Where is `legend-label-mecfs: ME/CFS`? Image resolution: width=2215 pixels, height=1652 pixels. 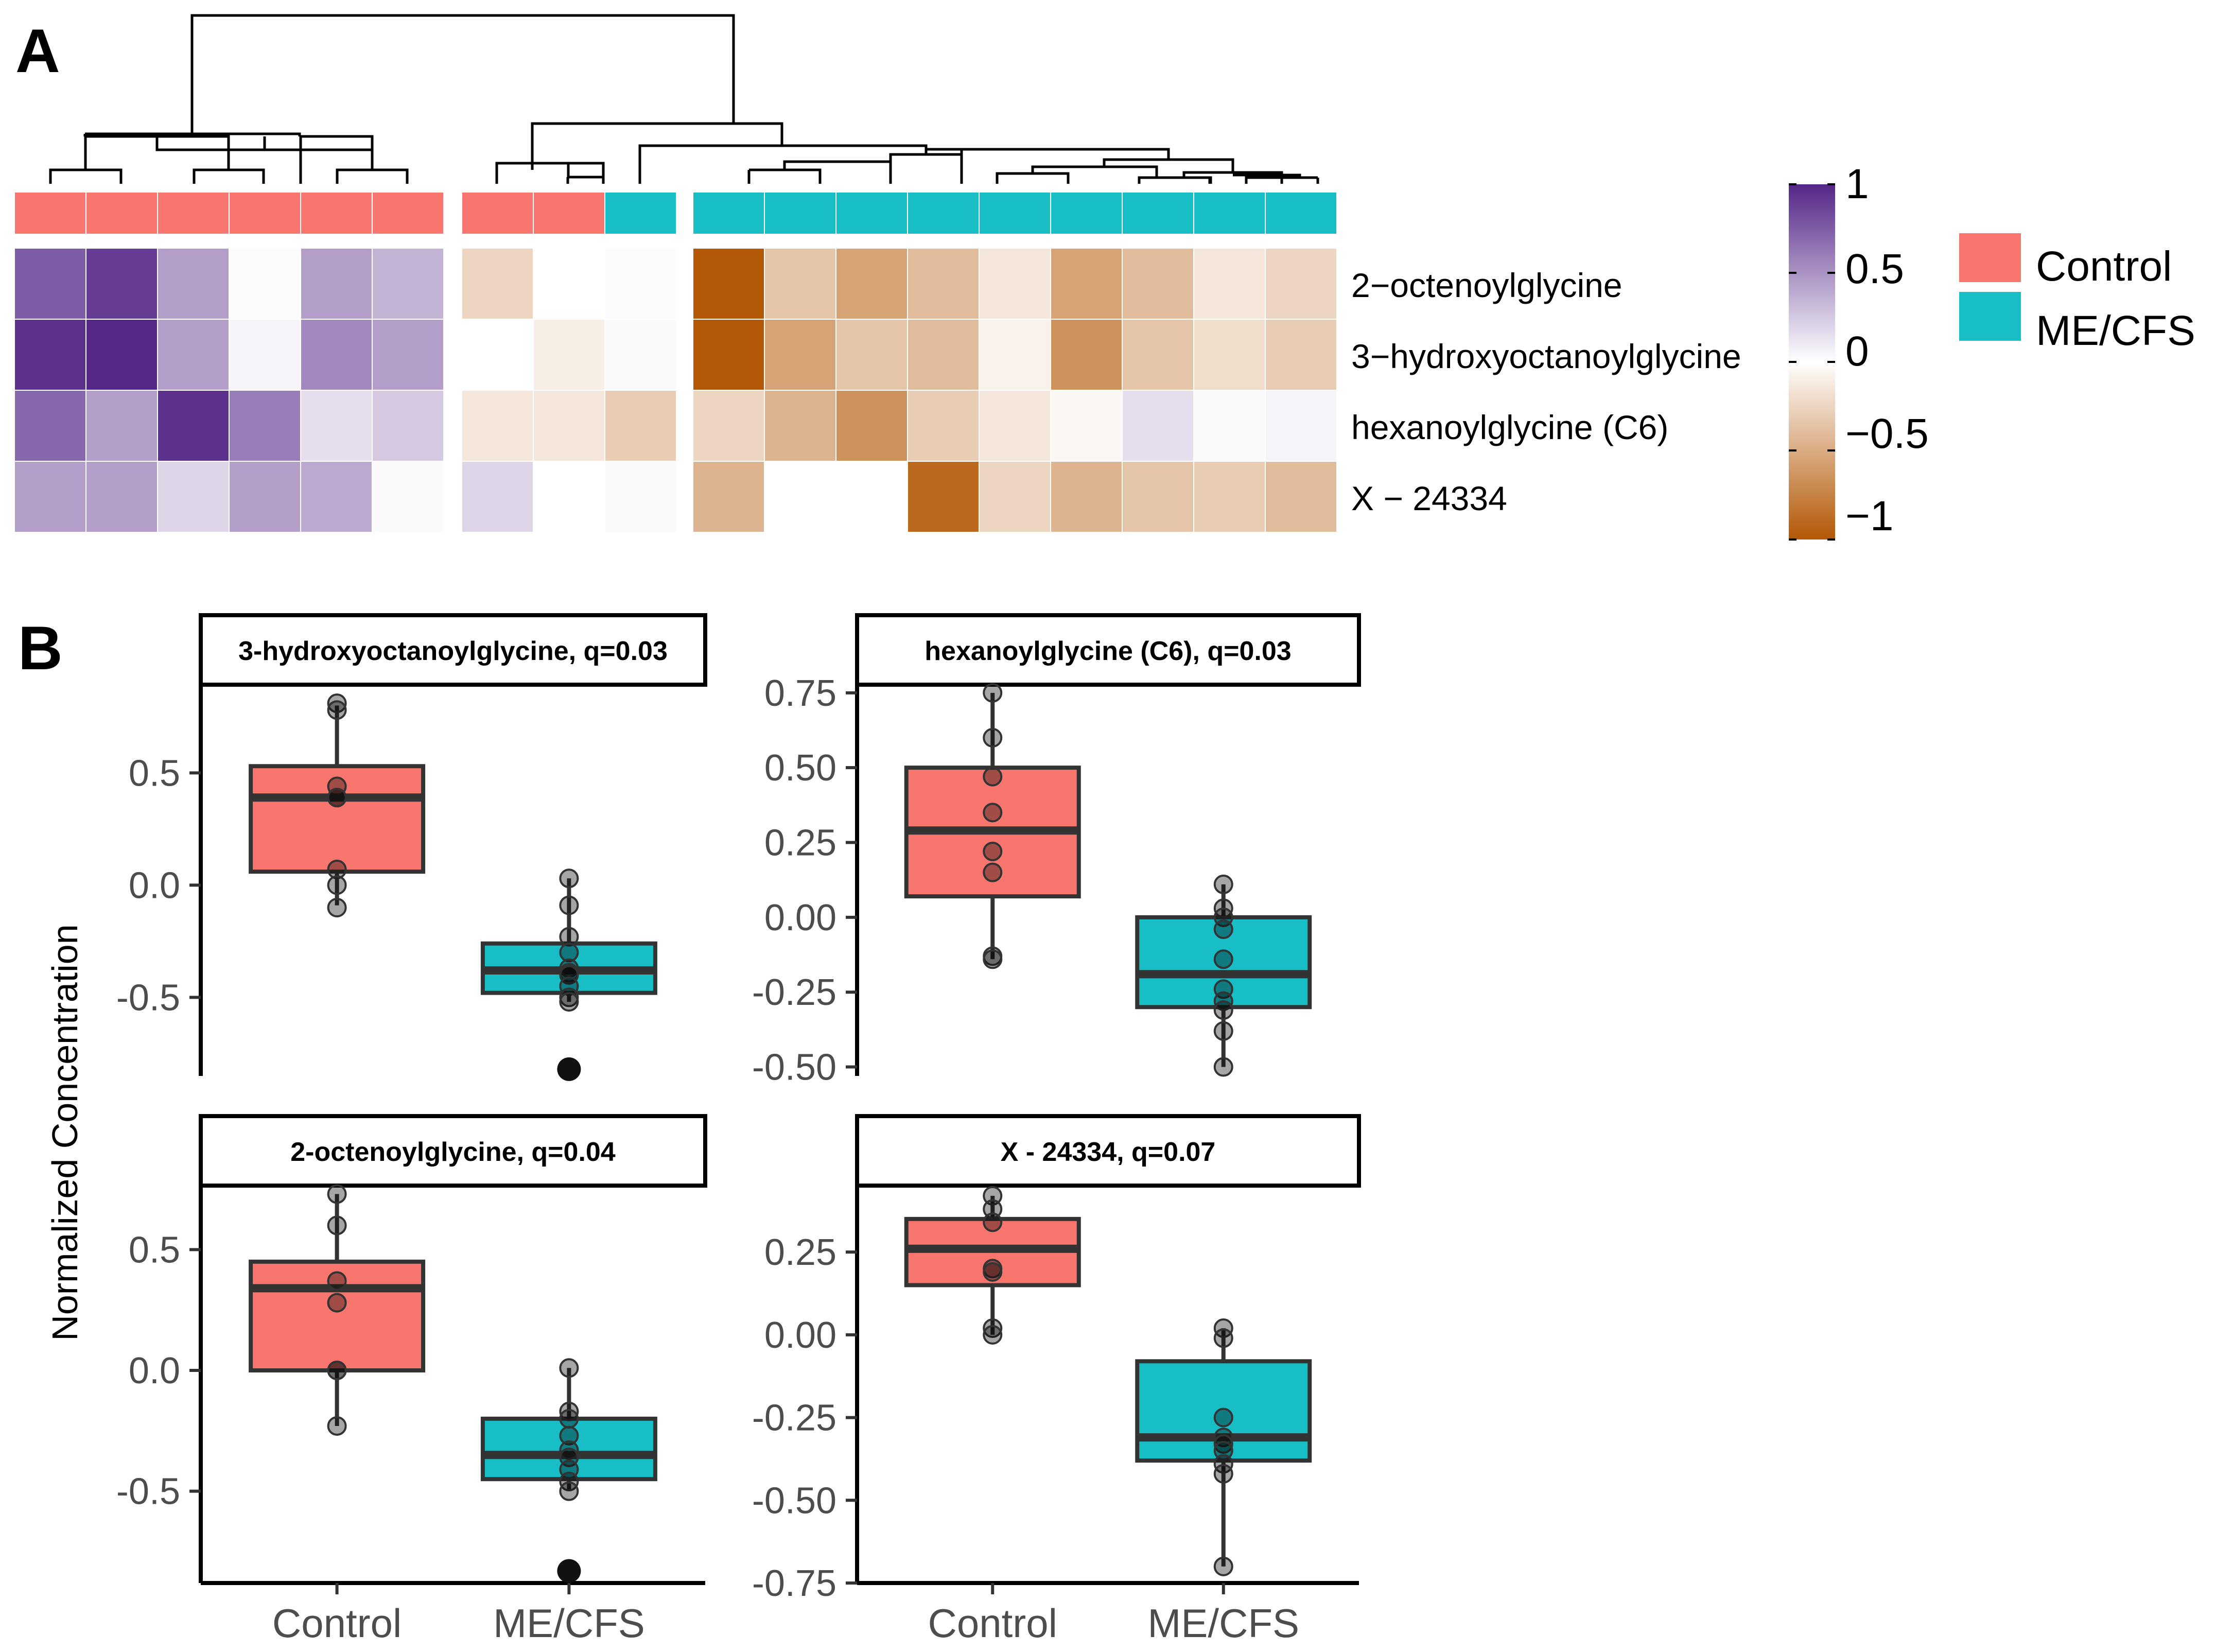 legend-label-mecfs: ME/CFS is located at coordinates (2116, 330).